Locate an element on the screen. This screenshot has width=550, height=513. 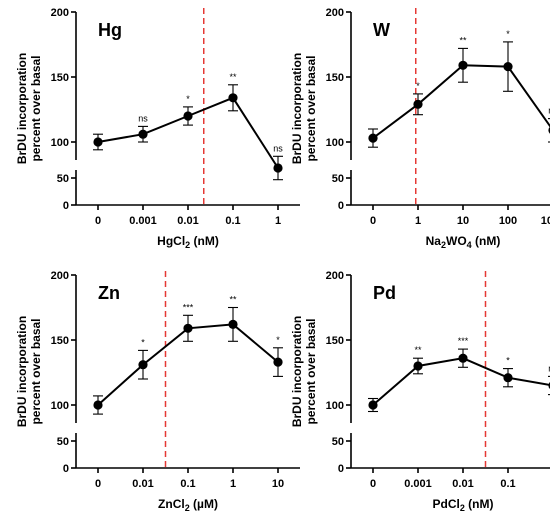
y-tick-label: 0 is located at coordinates (341, 206).